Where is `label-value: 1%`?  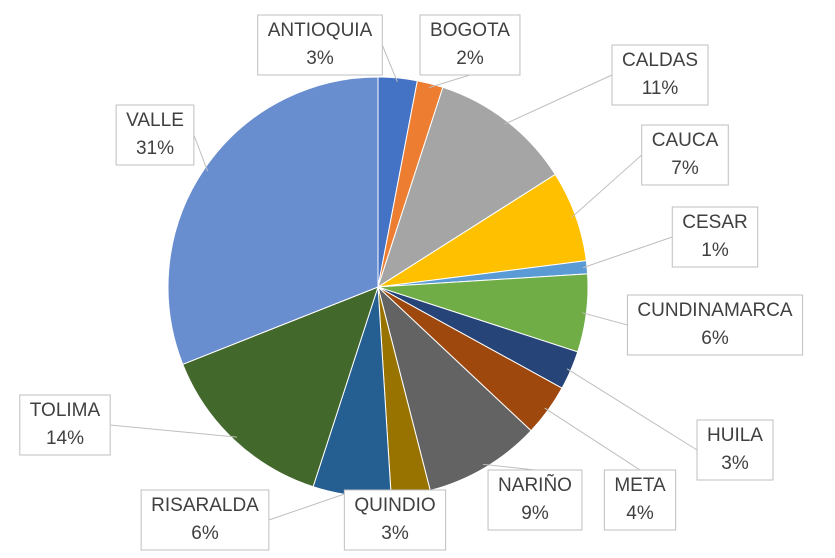
label-value: 1% is located at coordinates (715, 250).